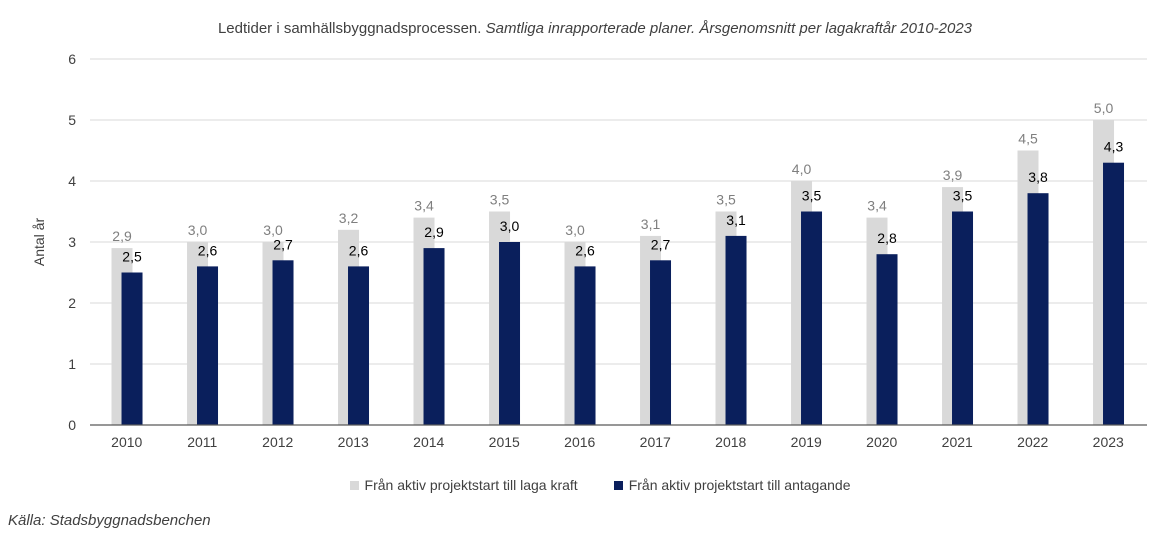 Image resolution: width=1153 pixels, height=533 pixels. Describe the element at coordinates (802, 169) in the screenshot. I see `data-label-laga-kraft: 4,0` at that location.